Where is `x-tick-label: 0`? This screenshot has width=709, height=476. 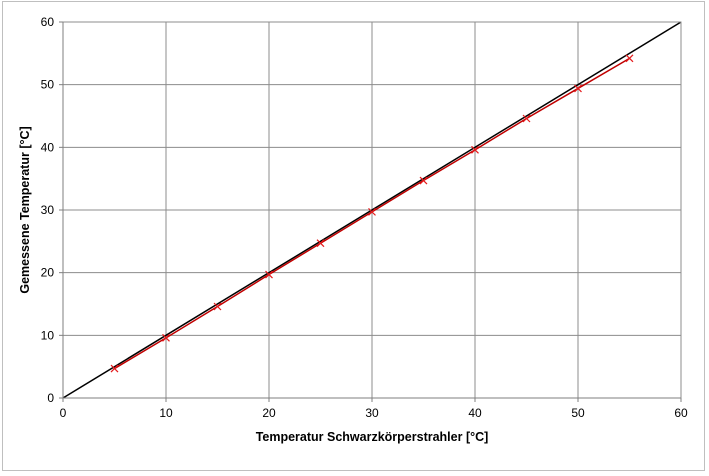 x-tick-label: 0 is located at coordinates (63, 413).